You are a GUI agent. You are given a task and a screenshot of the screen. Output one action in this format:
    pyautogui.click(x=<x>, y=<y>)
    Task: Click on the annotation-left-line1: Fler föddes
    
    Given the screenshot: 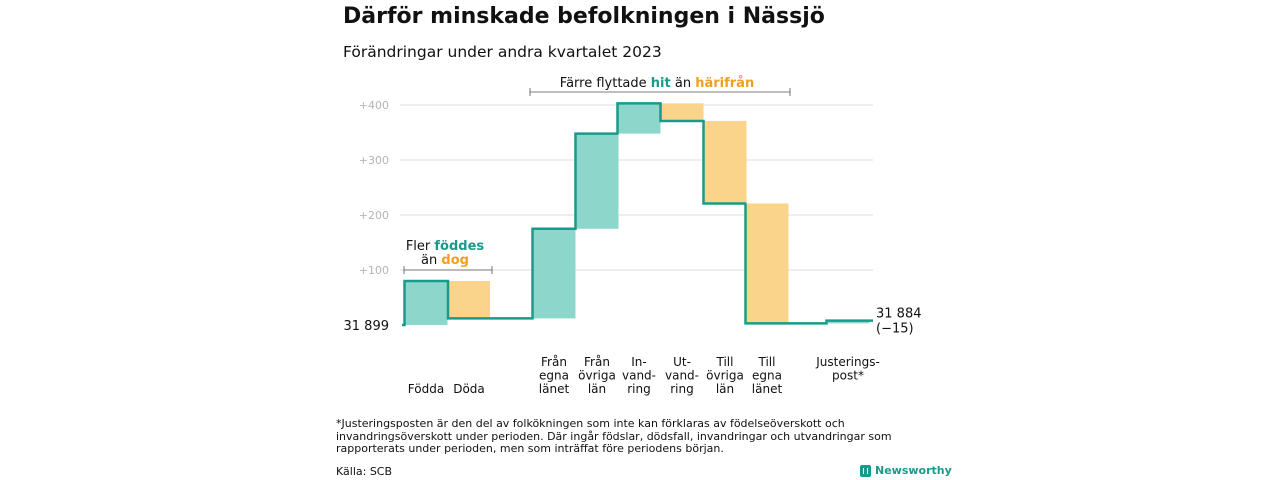 What is the action you would take?
    pyautogui.click(x=445, y=246)
    